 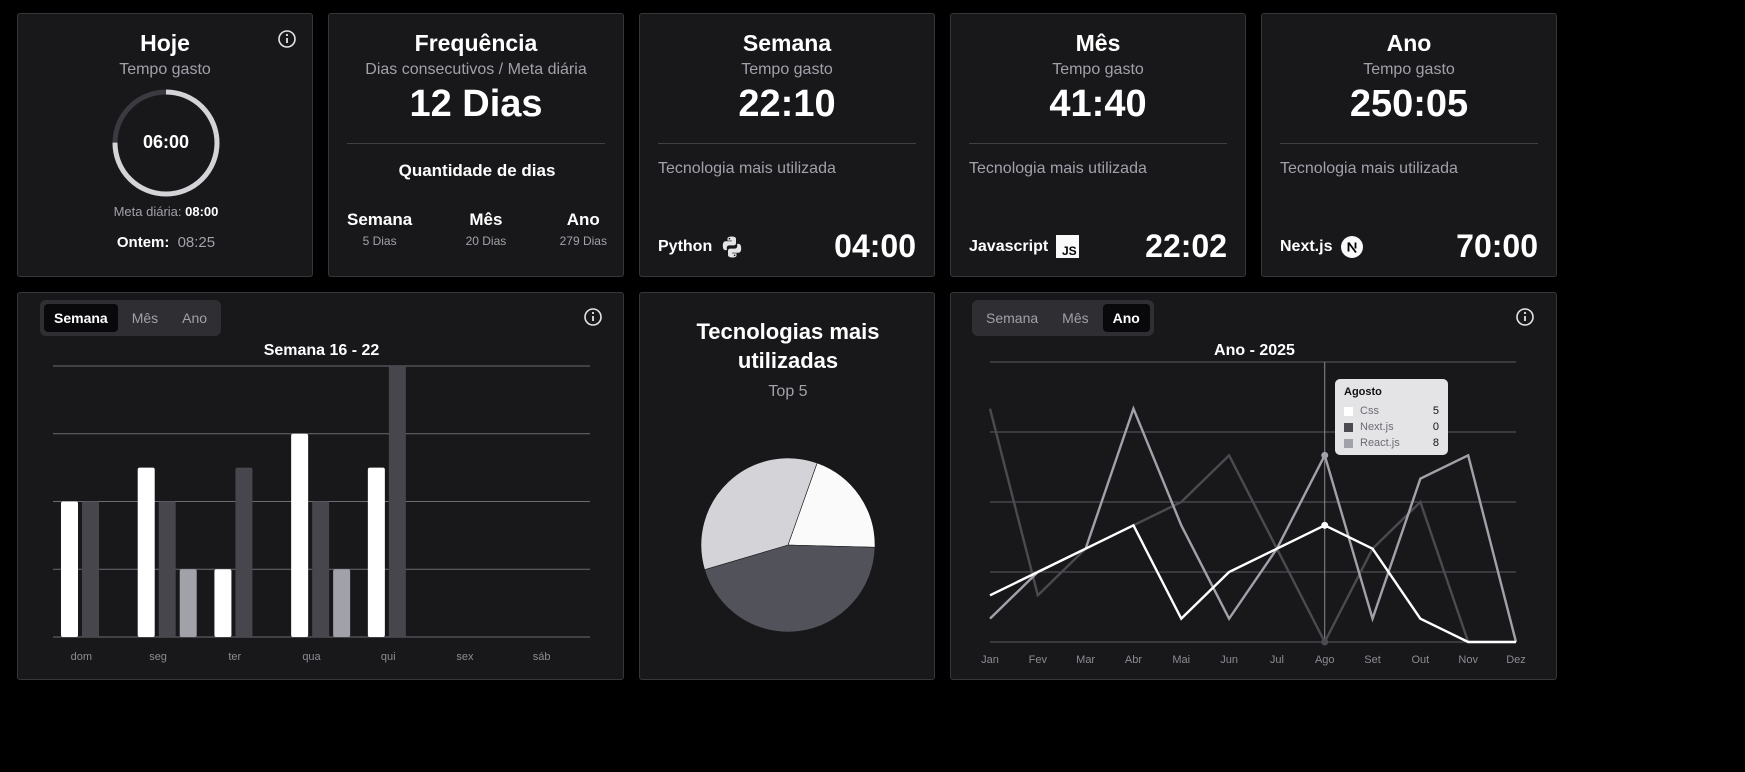 What do you see at coordinates (1391, 427) in the screenshot?
I see `tooltip-row: Next.js 0` at bounding box center [1391, 427].